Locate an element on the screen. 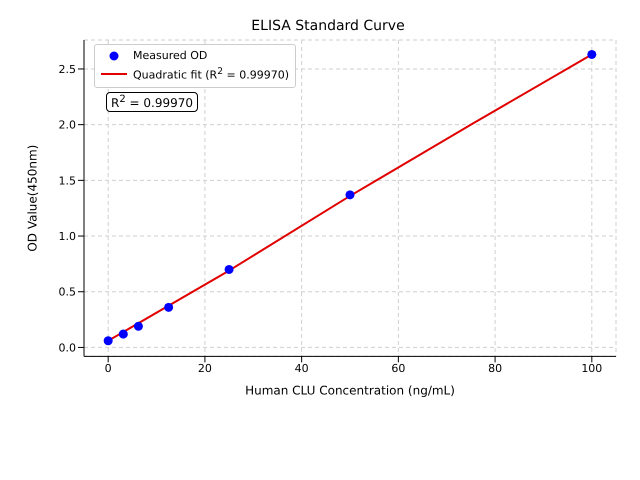 This screenshot has height=480, width=640. x-tick-label: 0 is located at coordinates (108, 369).